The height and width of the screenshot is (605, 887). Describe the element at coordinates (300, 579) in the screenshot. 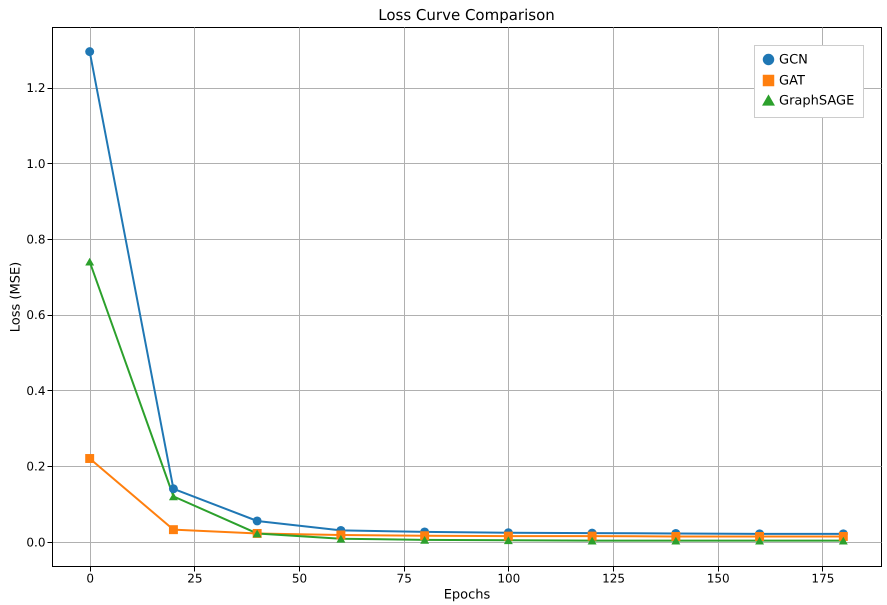

I see `x-tick-label: 50` at that location.